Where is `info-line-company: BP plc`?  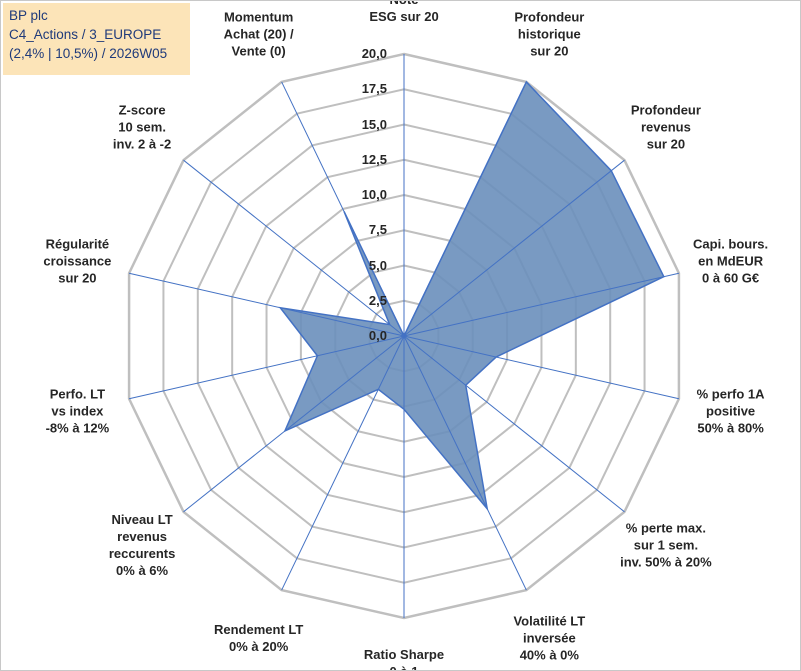
info-line-company: BP plc is located at coordinates (28, 15).